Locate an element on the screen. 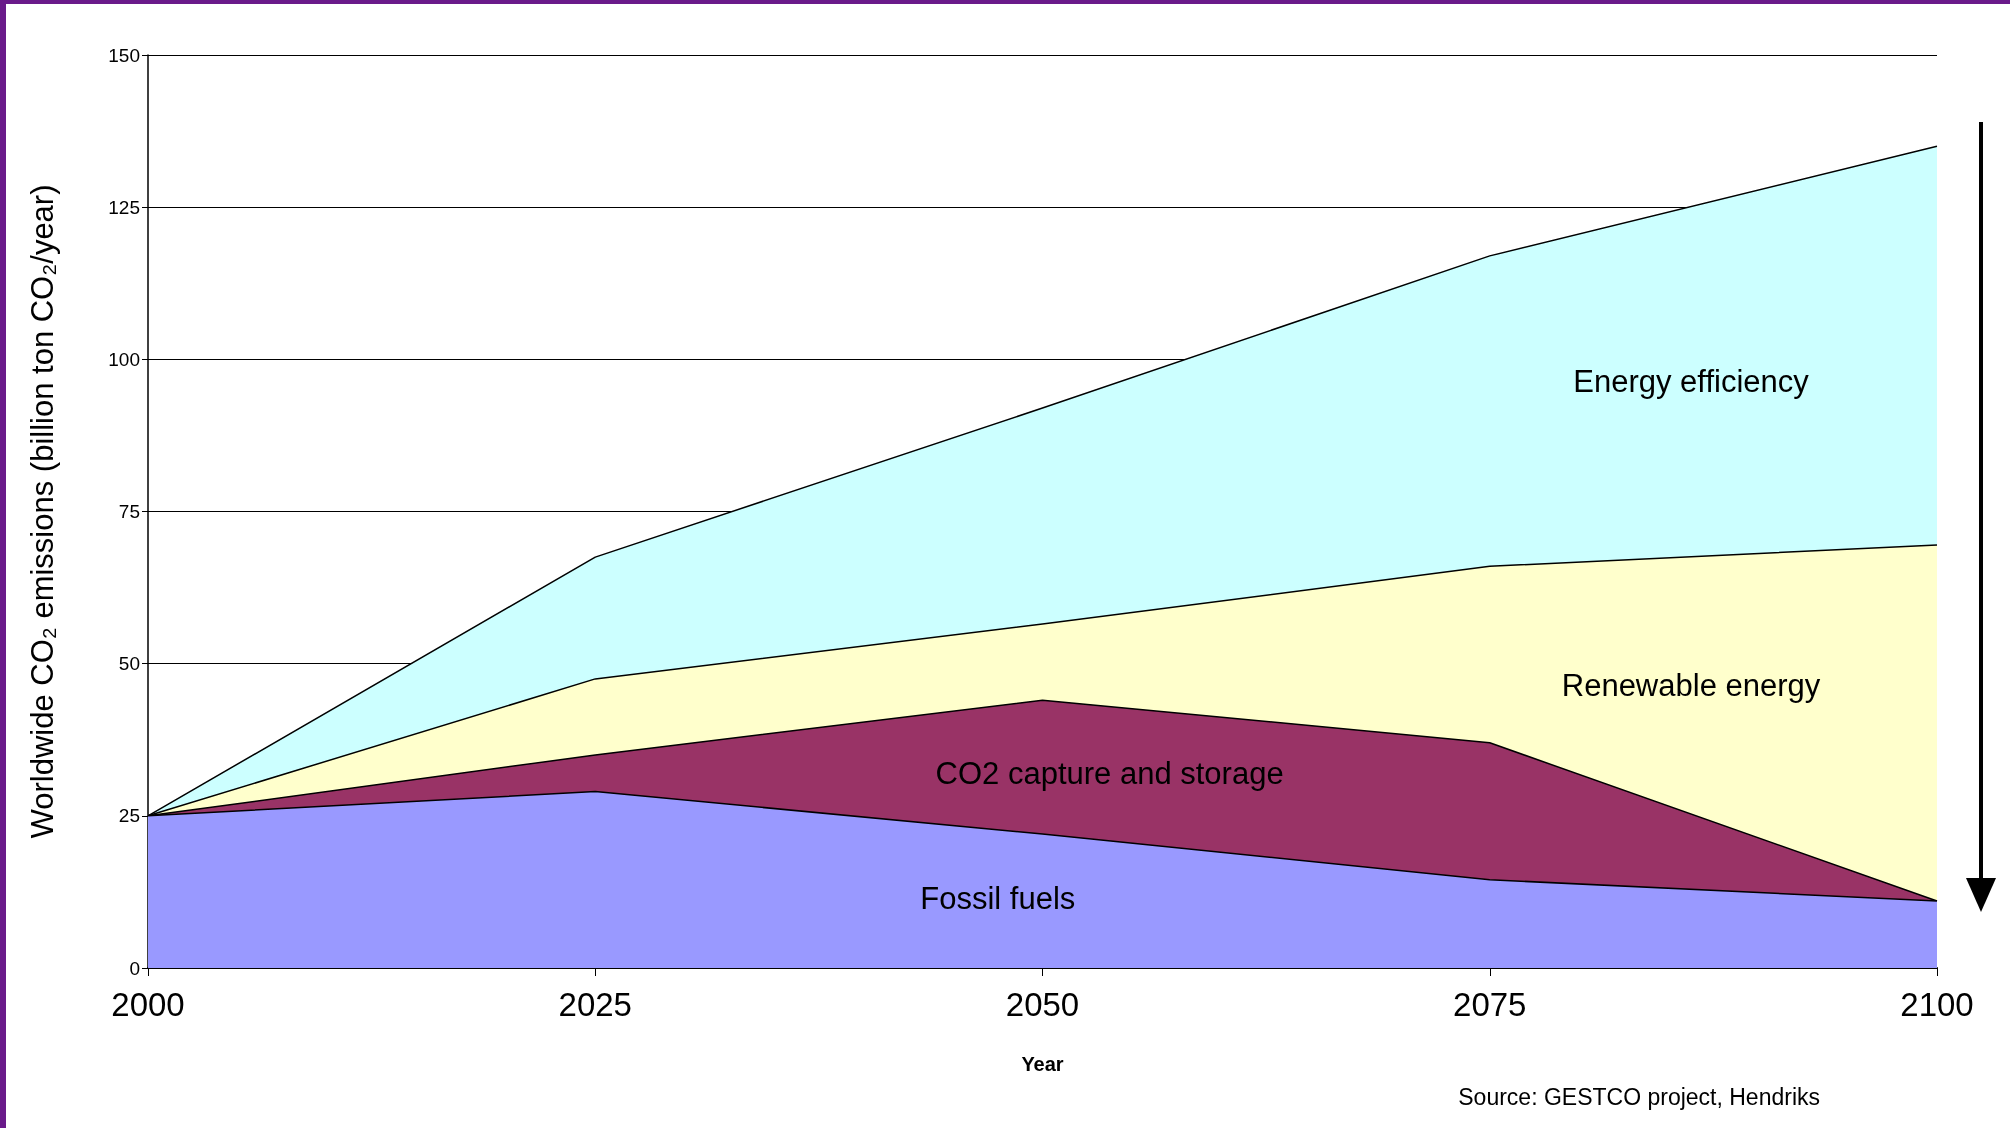 Image resolution: width=2010 pixels, height=1128 pixels. x-tick-label: 2000 is located at coordinates (148, 1004).